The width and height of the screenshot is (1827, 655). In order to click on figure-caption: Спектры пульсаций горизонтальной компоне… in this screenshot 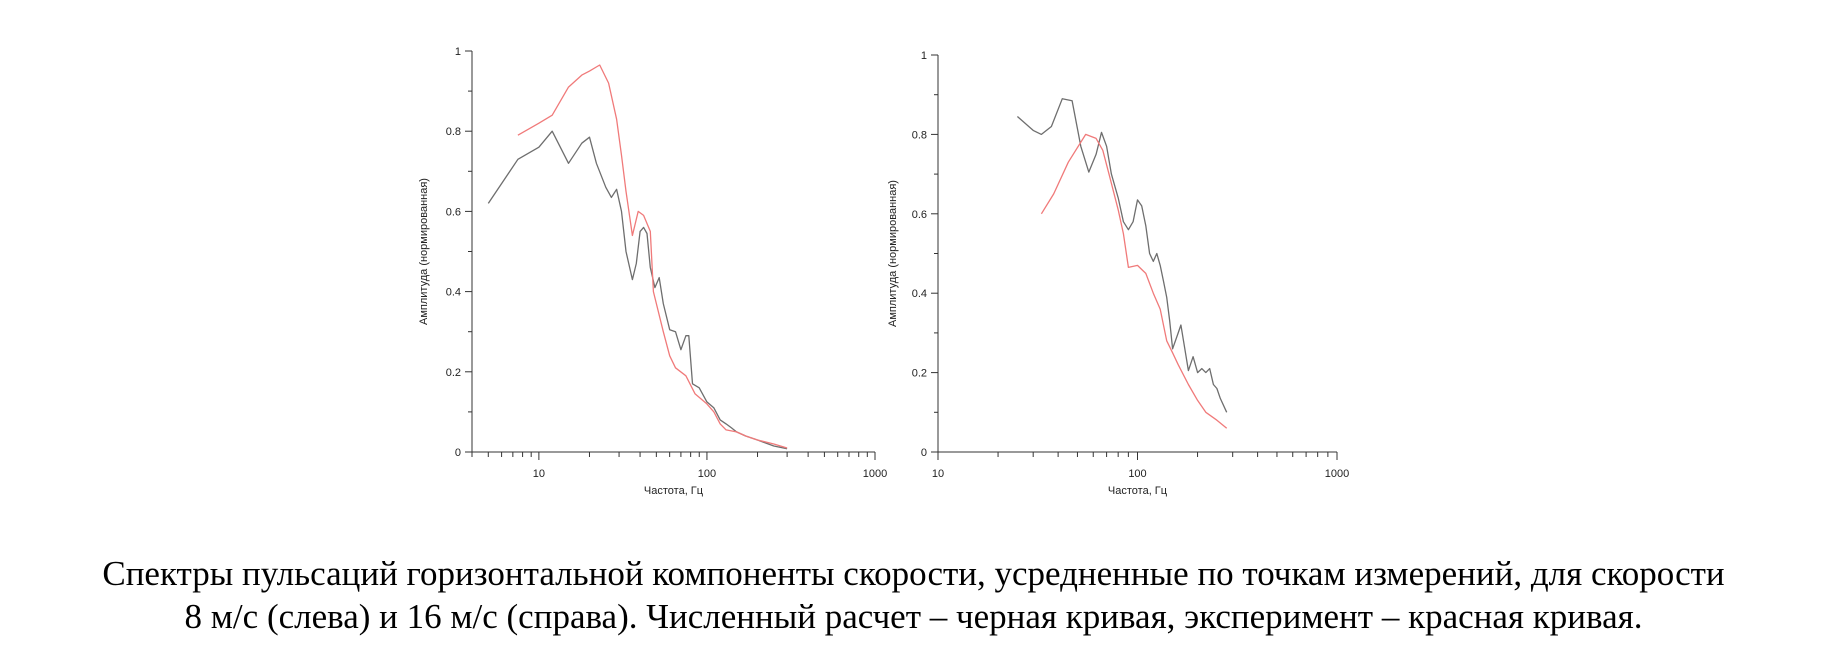, I will do `click(913, 595)`.